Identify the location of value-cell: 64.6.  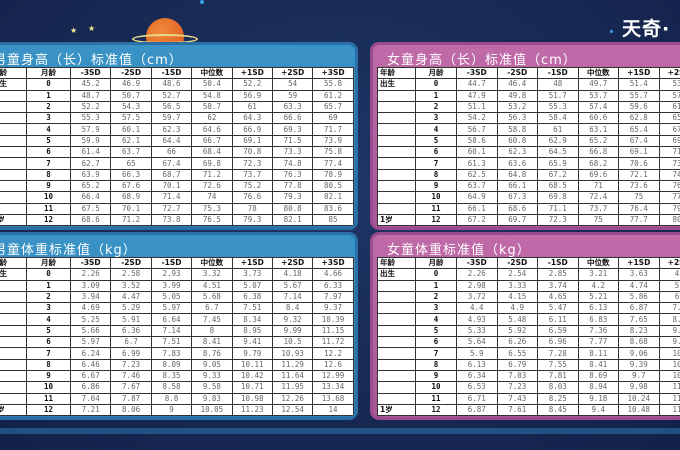
(212, 129).